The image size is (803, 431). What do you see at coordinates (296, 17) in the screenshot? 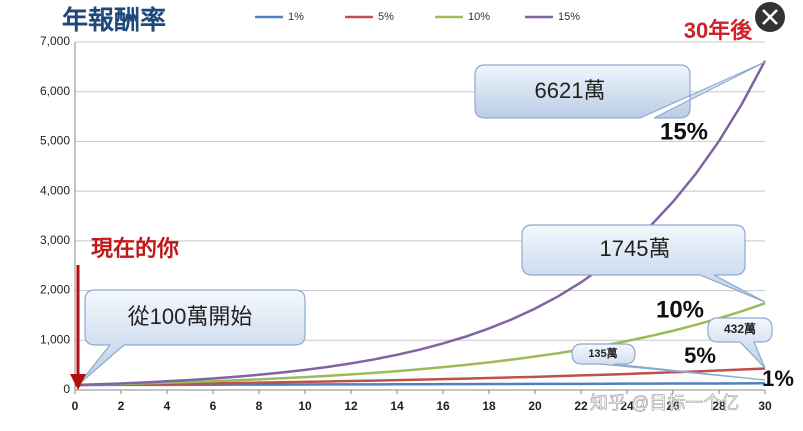
I see `legend-label: 1%` at bounding box center [296, 17].